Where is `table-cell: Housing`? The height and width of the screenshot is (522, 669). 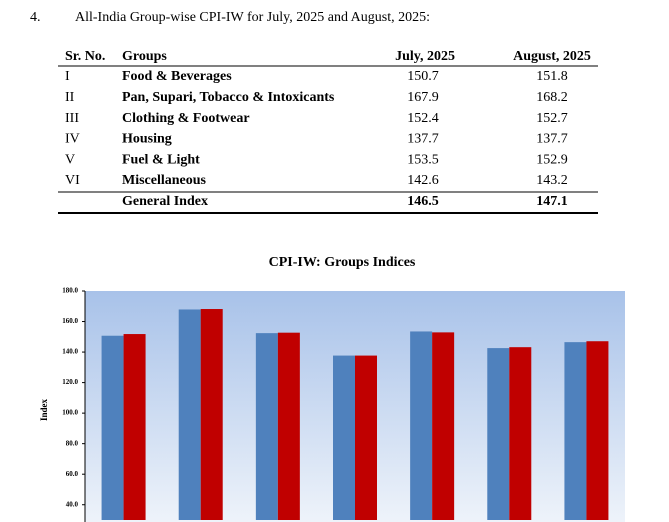 table-cell: Housing is located at coordinates (147, 139).